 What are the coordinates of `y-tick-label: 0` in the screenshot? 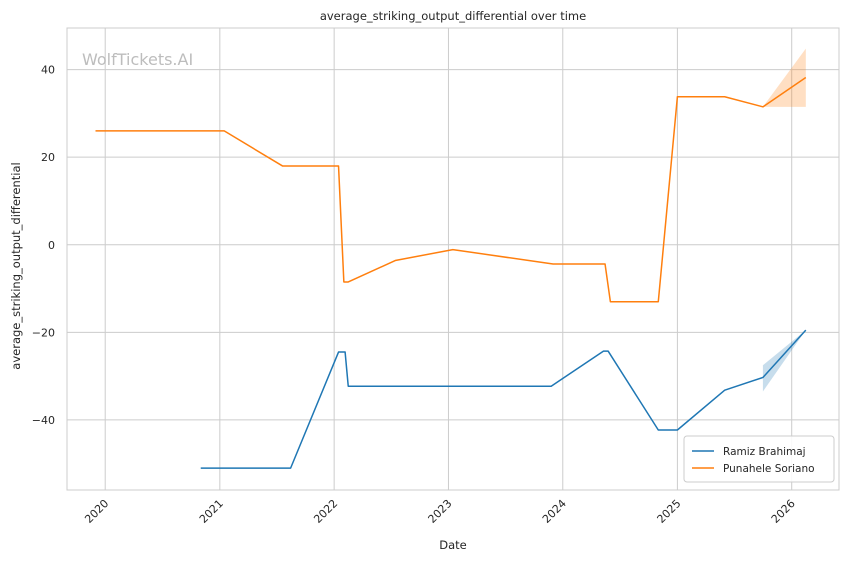 It's located at (51, 245).